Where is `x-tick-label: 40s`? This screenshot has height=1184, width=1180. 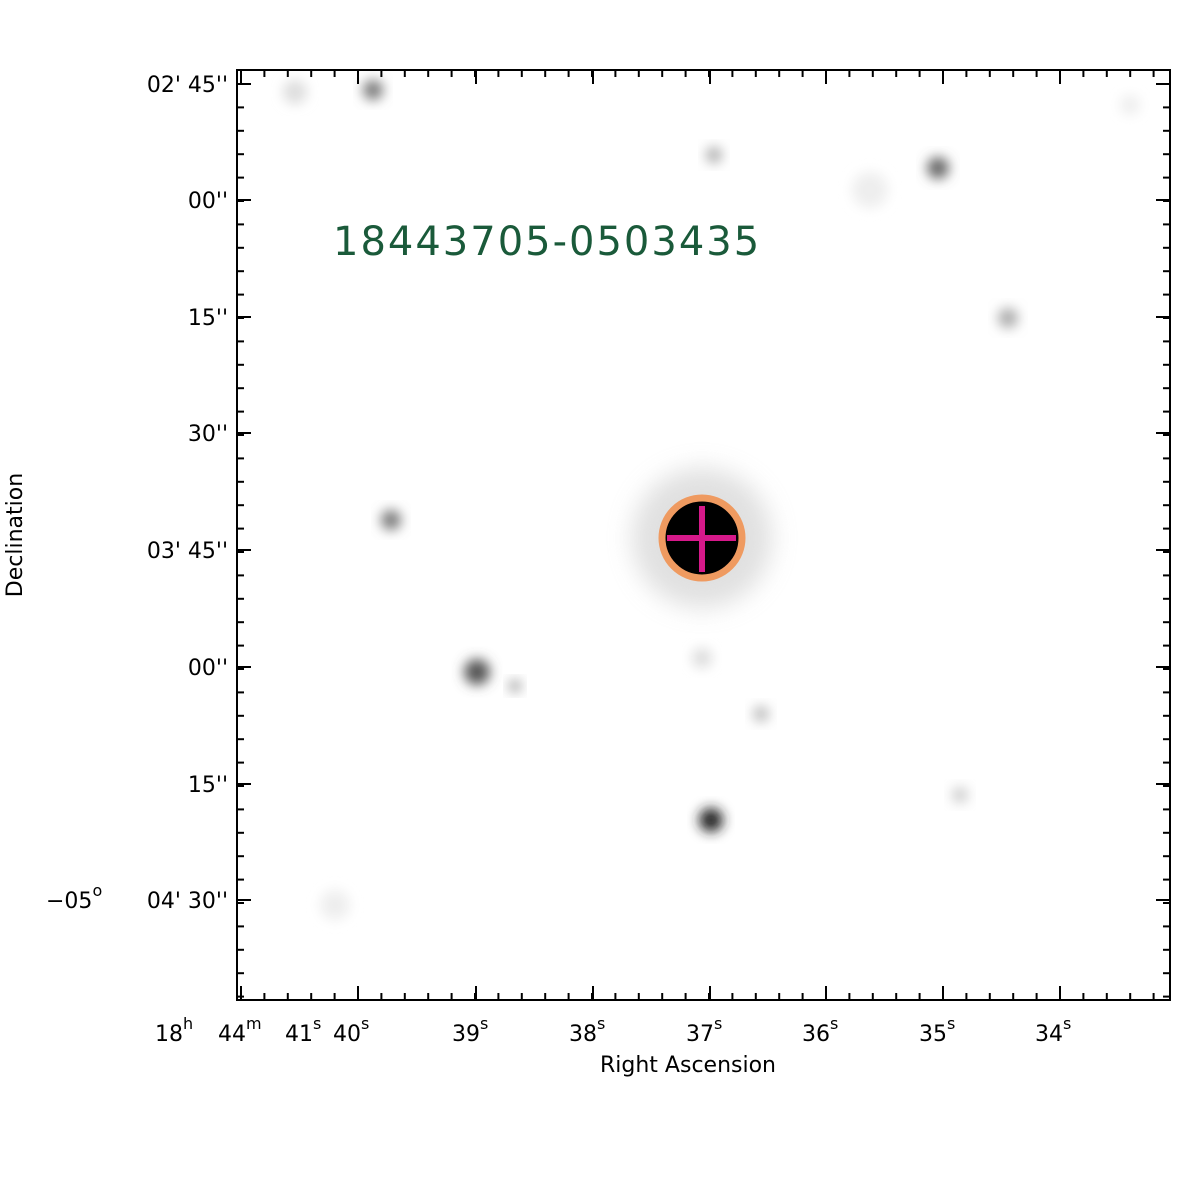
x-tick-label: 40s is located at coordinates (351, 1030).